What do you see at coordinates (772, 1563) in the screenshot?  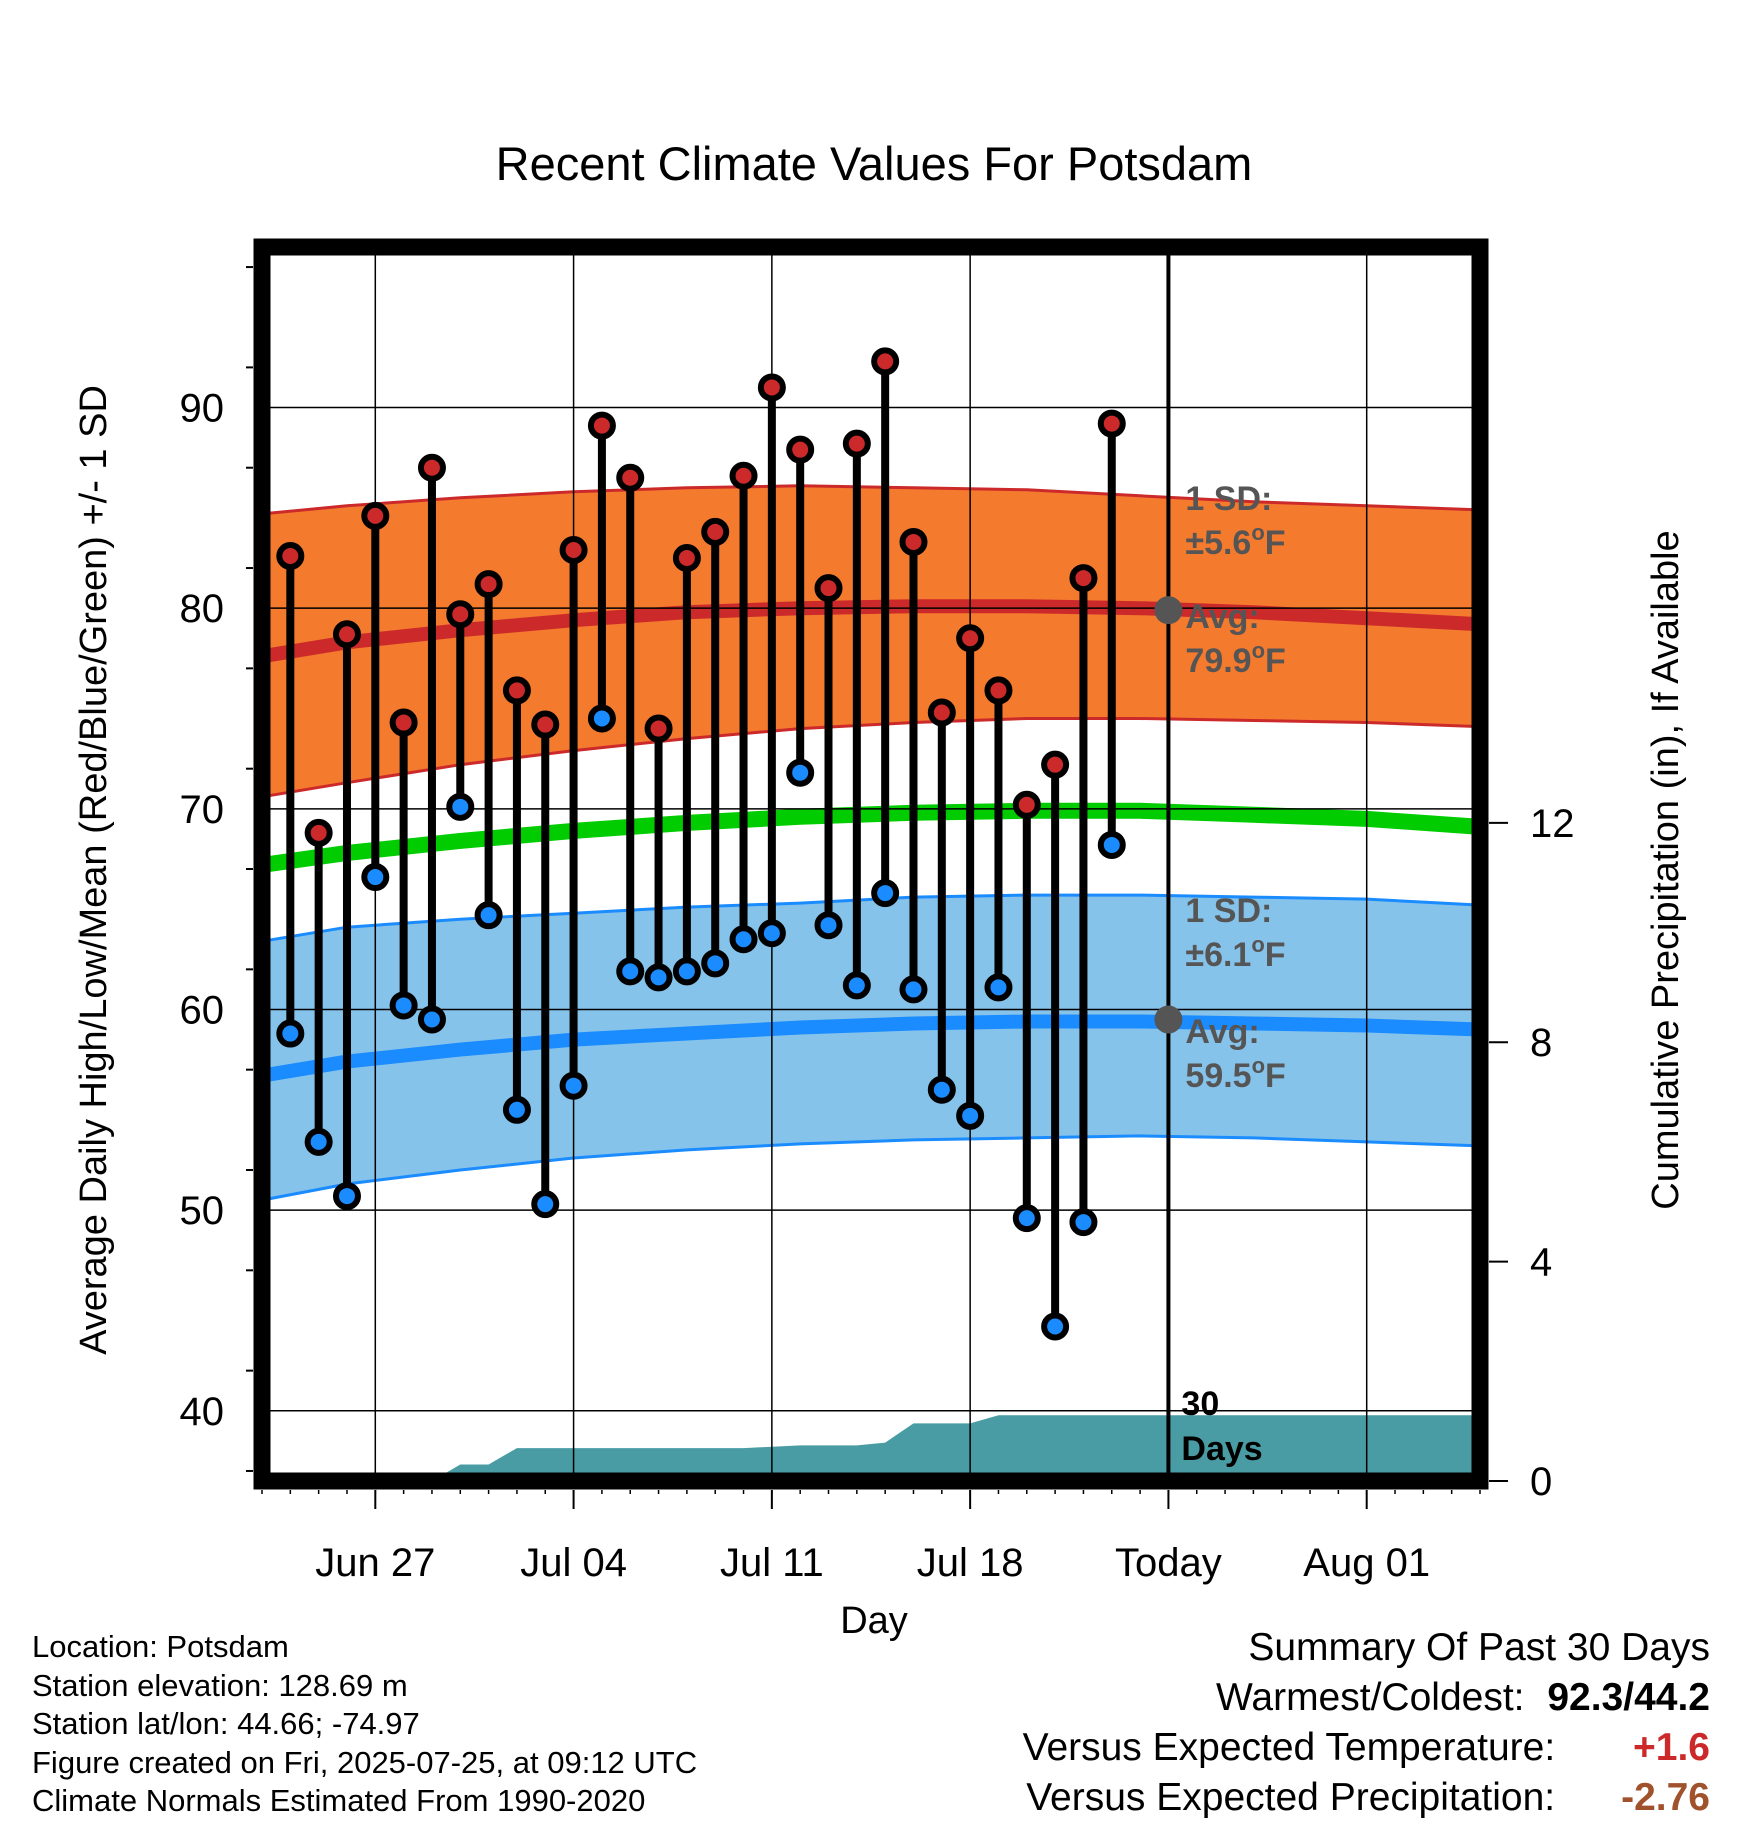 I see `x-tick-label: Jul 11` at bounding box center [772, 1563].